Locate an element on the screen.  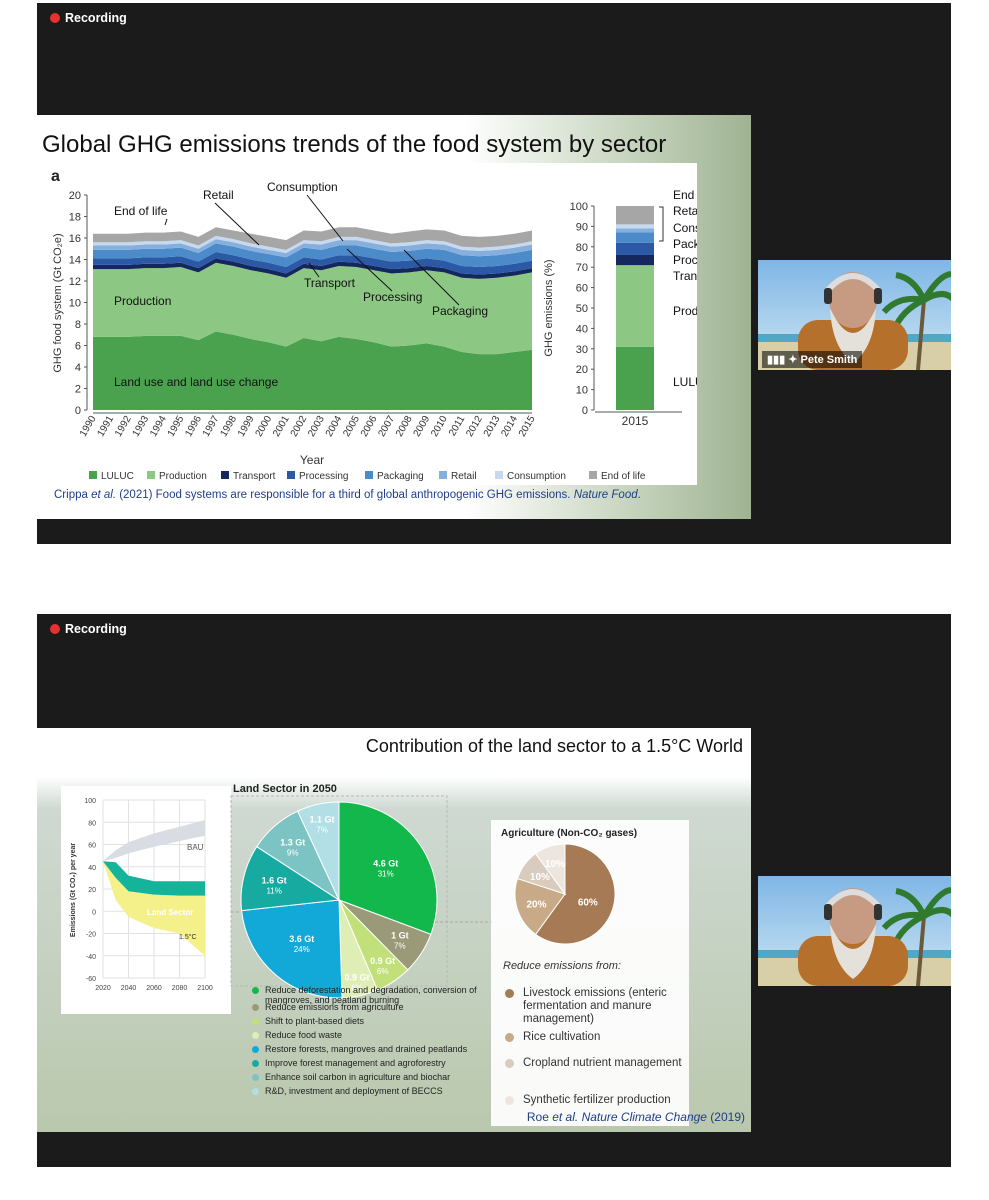
leader-retail is located at coordinates (237, 224).